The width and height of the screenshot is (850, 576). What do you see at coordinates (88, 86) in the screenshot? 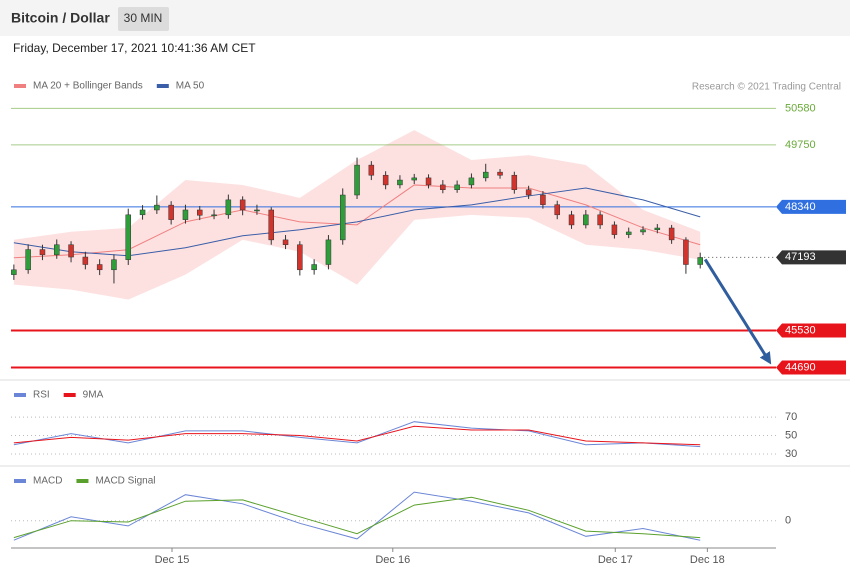
I see `legend-label: MA 20 + Bollinger Bands` at bounding box center [88, 86].